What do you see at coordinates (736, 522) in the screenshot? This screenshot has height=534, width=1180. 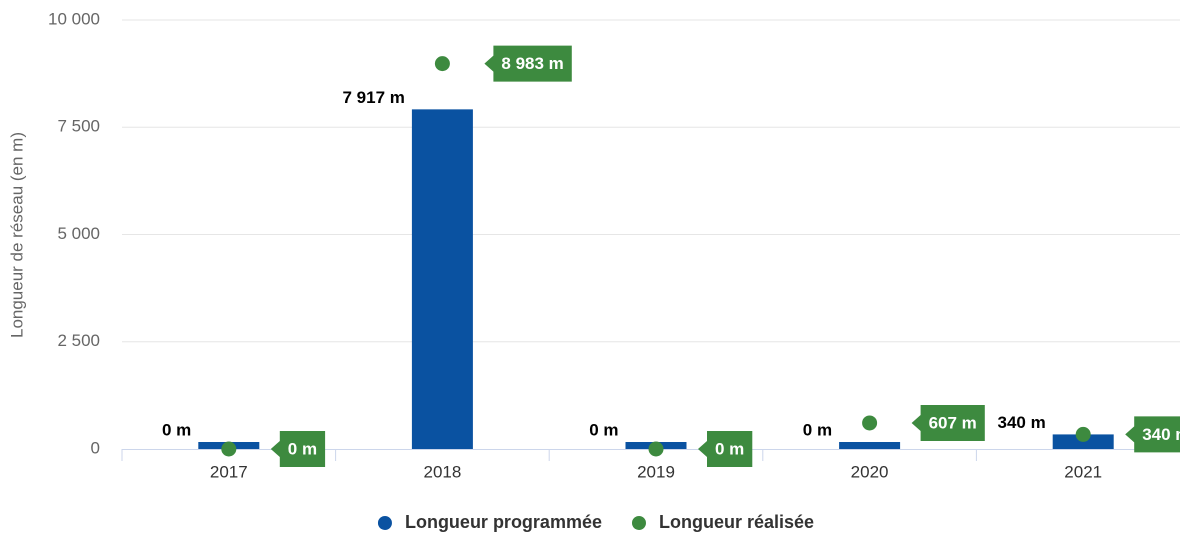 I see `legend-label: Longueur réalisée` at bounding box center [736, 522].